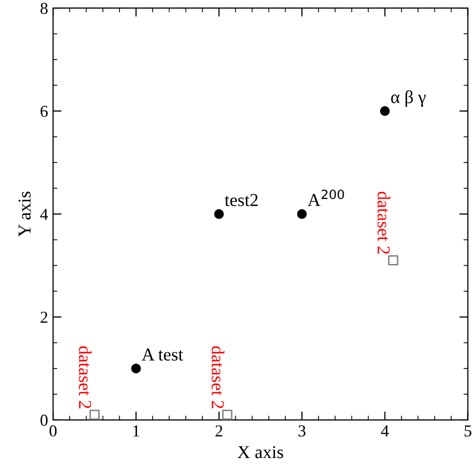  I want to click on y-tick-label: 6, so click(44, 111).